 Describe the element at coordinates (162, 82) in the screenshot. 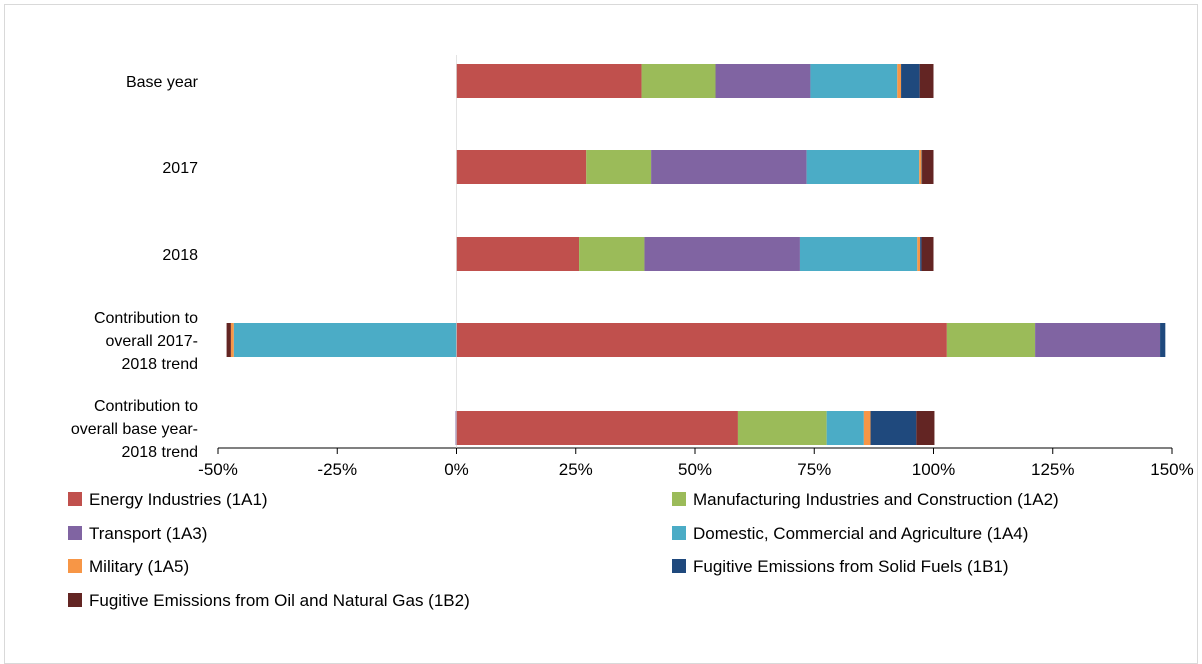

I see `category-label: Base year` at that location.